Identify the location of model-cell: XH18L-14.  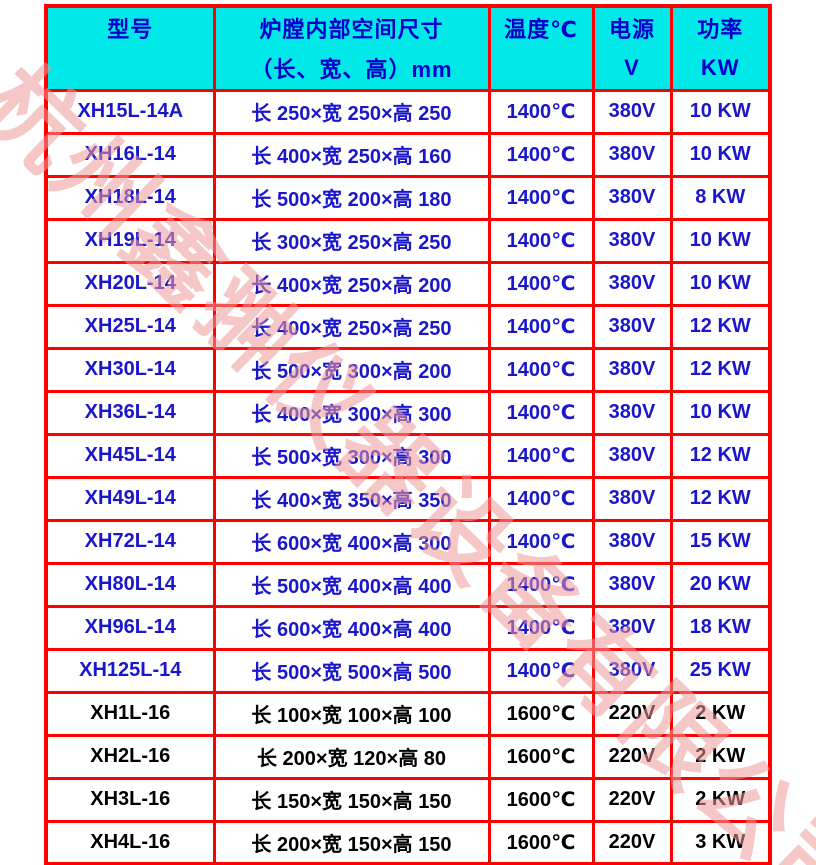
(130, 197).